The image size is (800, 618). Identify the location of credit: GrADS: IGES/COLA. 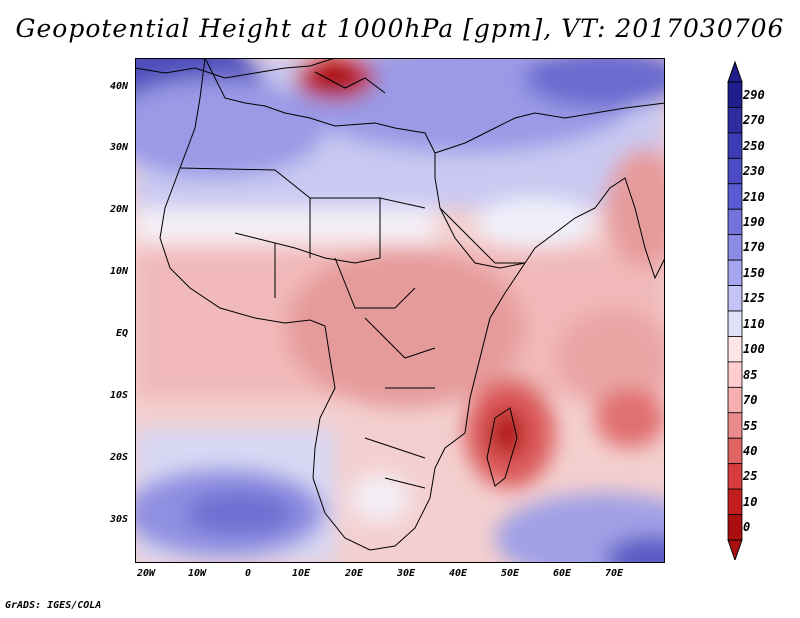
(53, 605).